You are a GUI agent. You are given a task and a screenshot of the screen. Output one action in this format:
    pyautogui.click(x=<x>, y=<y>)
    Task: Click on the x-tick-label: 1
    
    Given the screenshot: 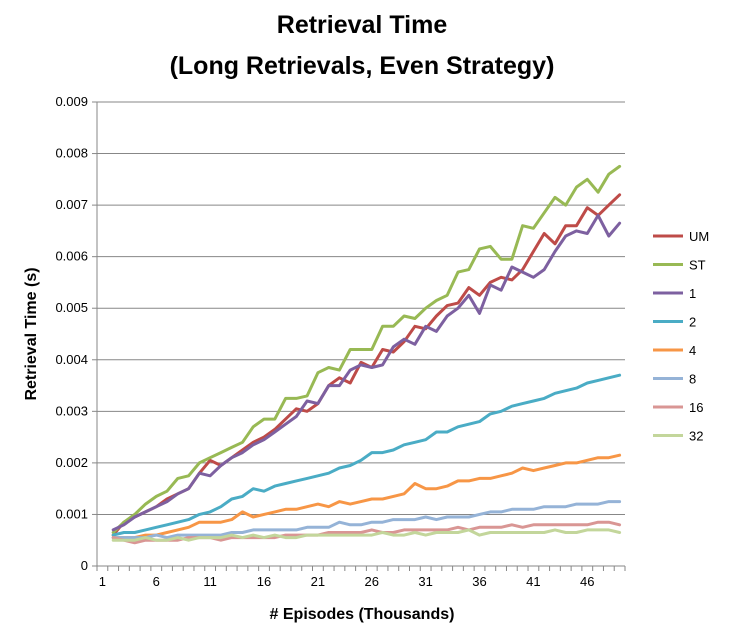 What is the action you would take?
    pyautogui.click(x=102, y=581)
    